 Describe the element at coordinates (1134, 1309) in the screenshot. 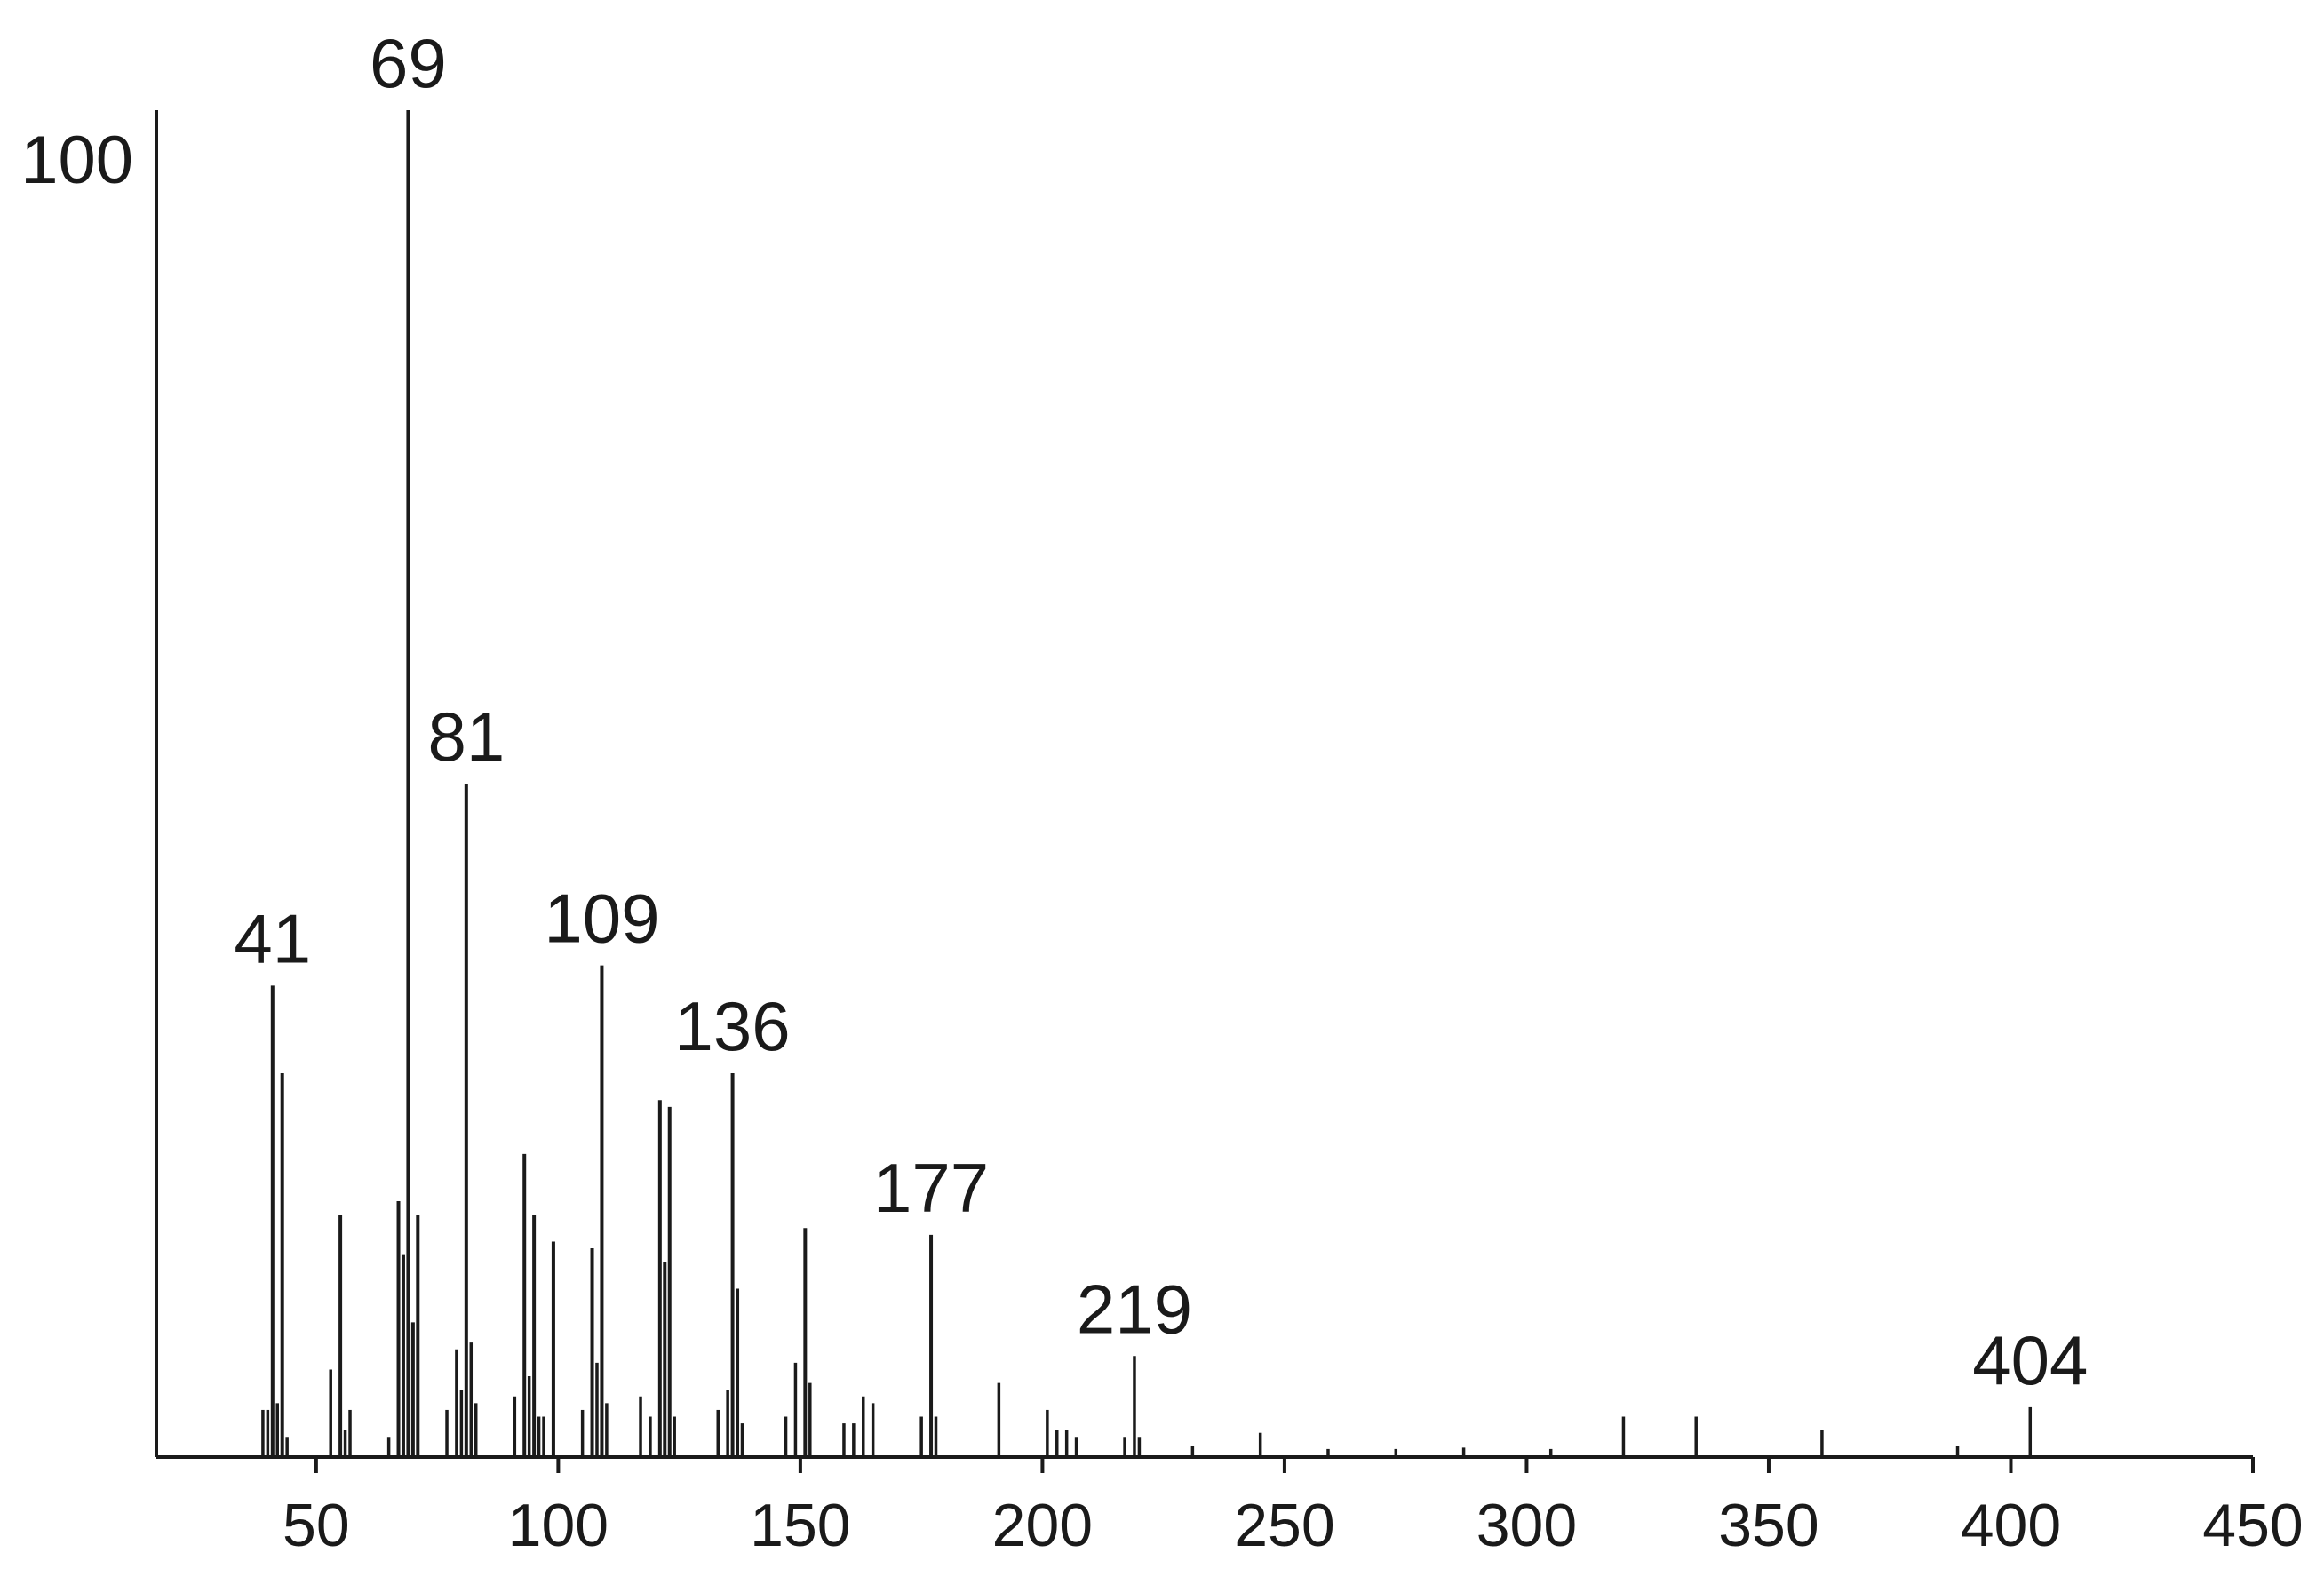

I see `peak-label-219: 219` at that location.